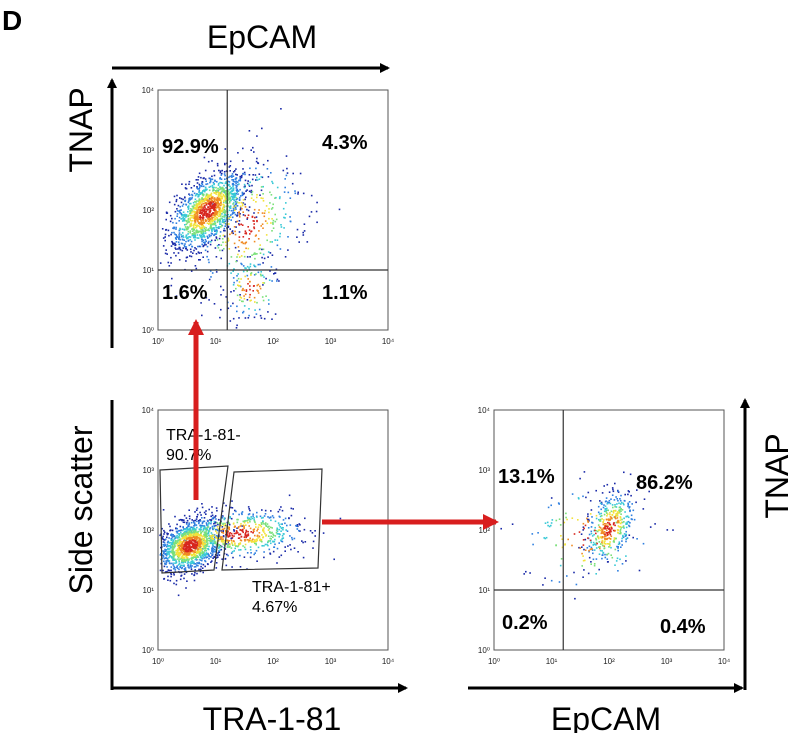 This screenshot has width=795, height=733. I want to click on x-tick-label: 10⁰, so click(158, 341).